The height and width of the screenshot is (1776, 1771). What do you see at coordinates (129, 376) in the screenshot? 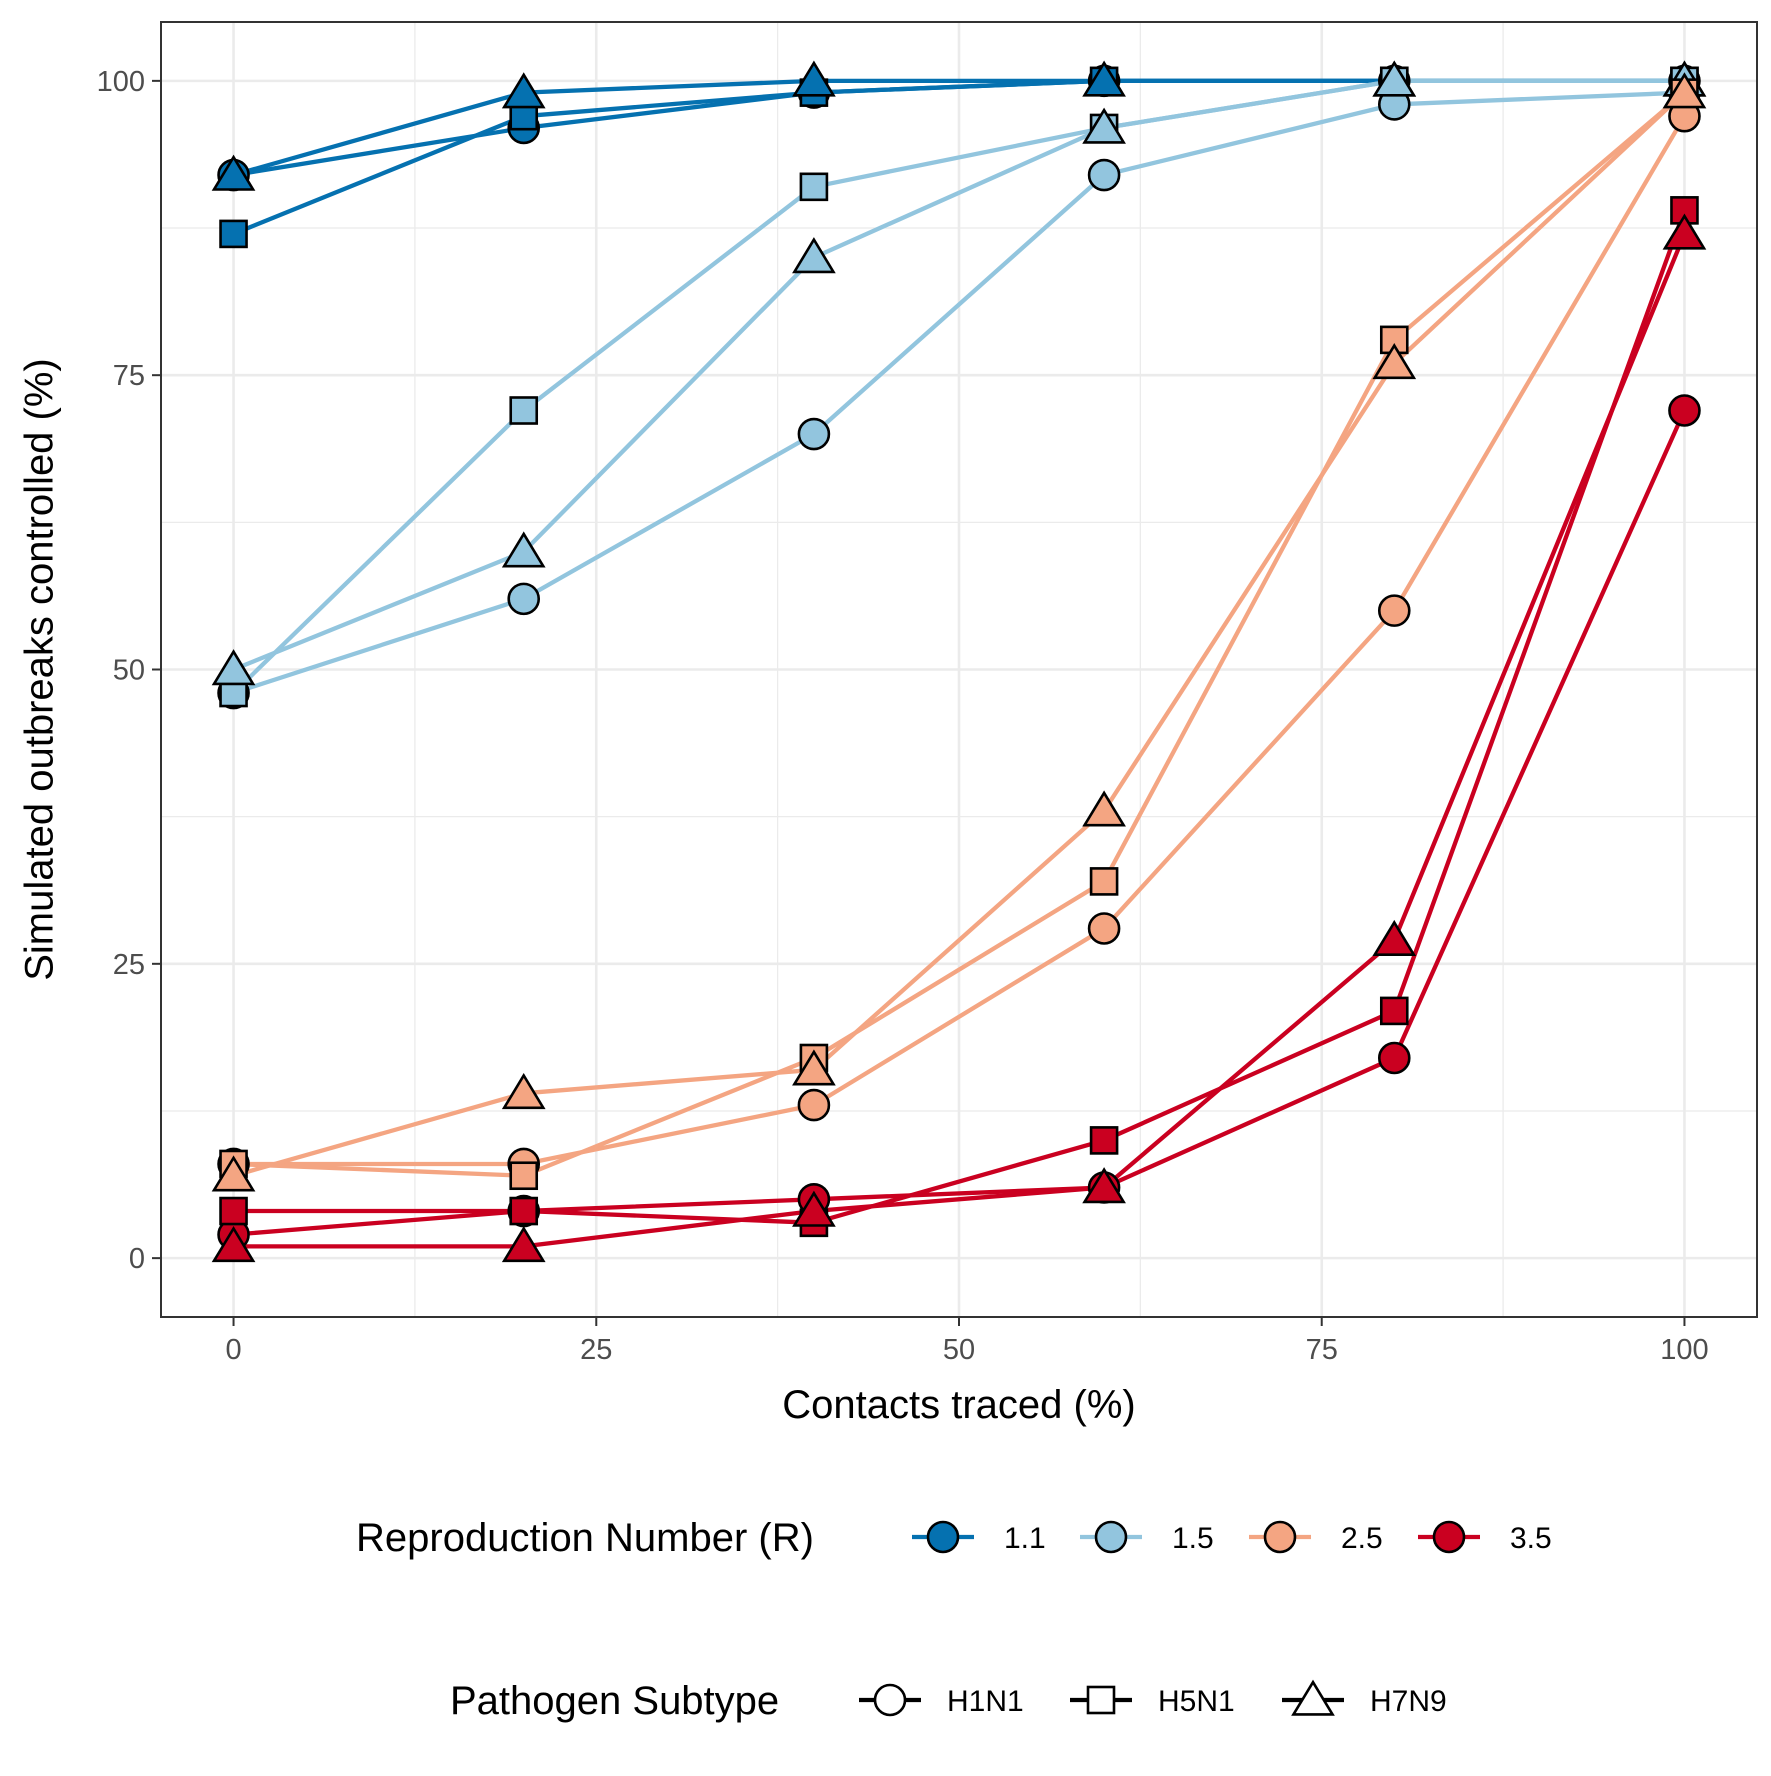
I see `y-tick-label: 75` at bounding box center [129, 376].